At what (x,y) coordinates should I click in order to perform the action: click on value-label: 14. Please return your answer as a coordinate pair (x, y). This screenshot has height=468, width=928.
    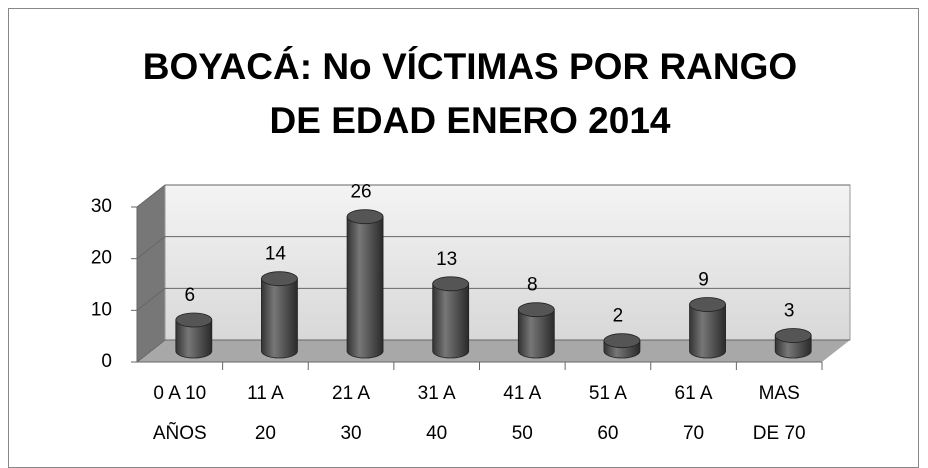
    Looking at the image, I should click on (276, 254).